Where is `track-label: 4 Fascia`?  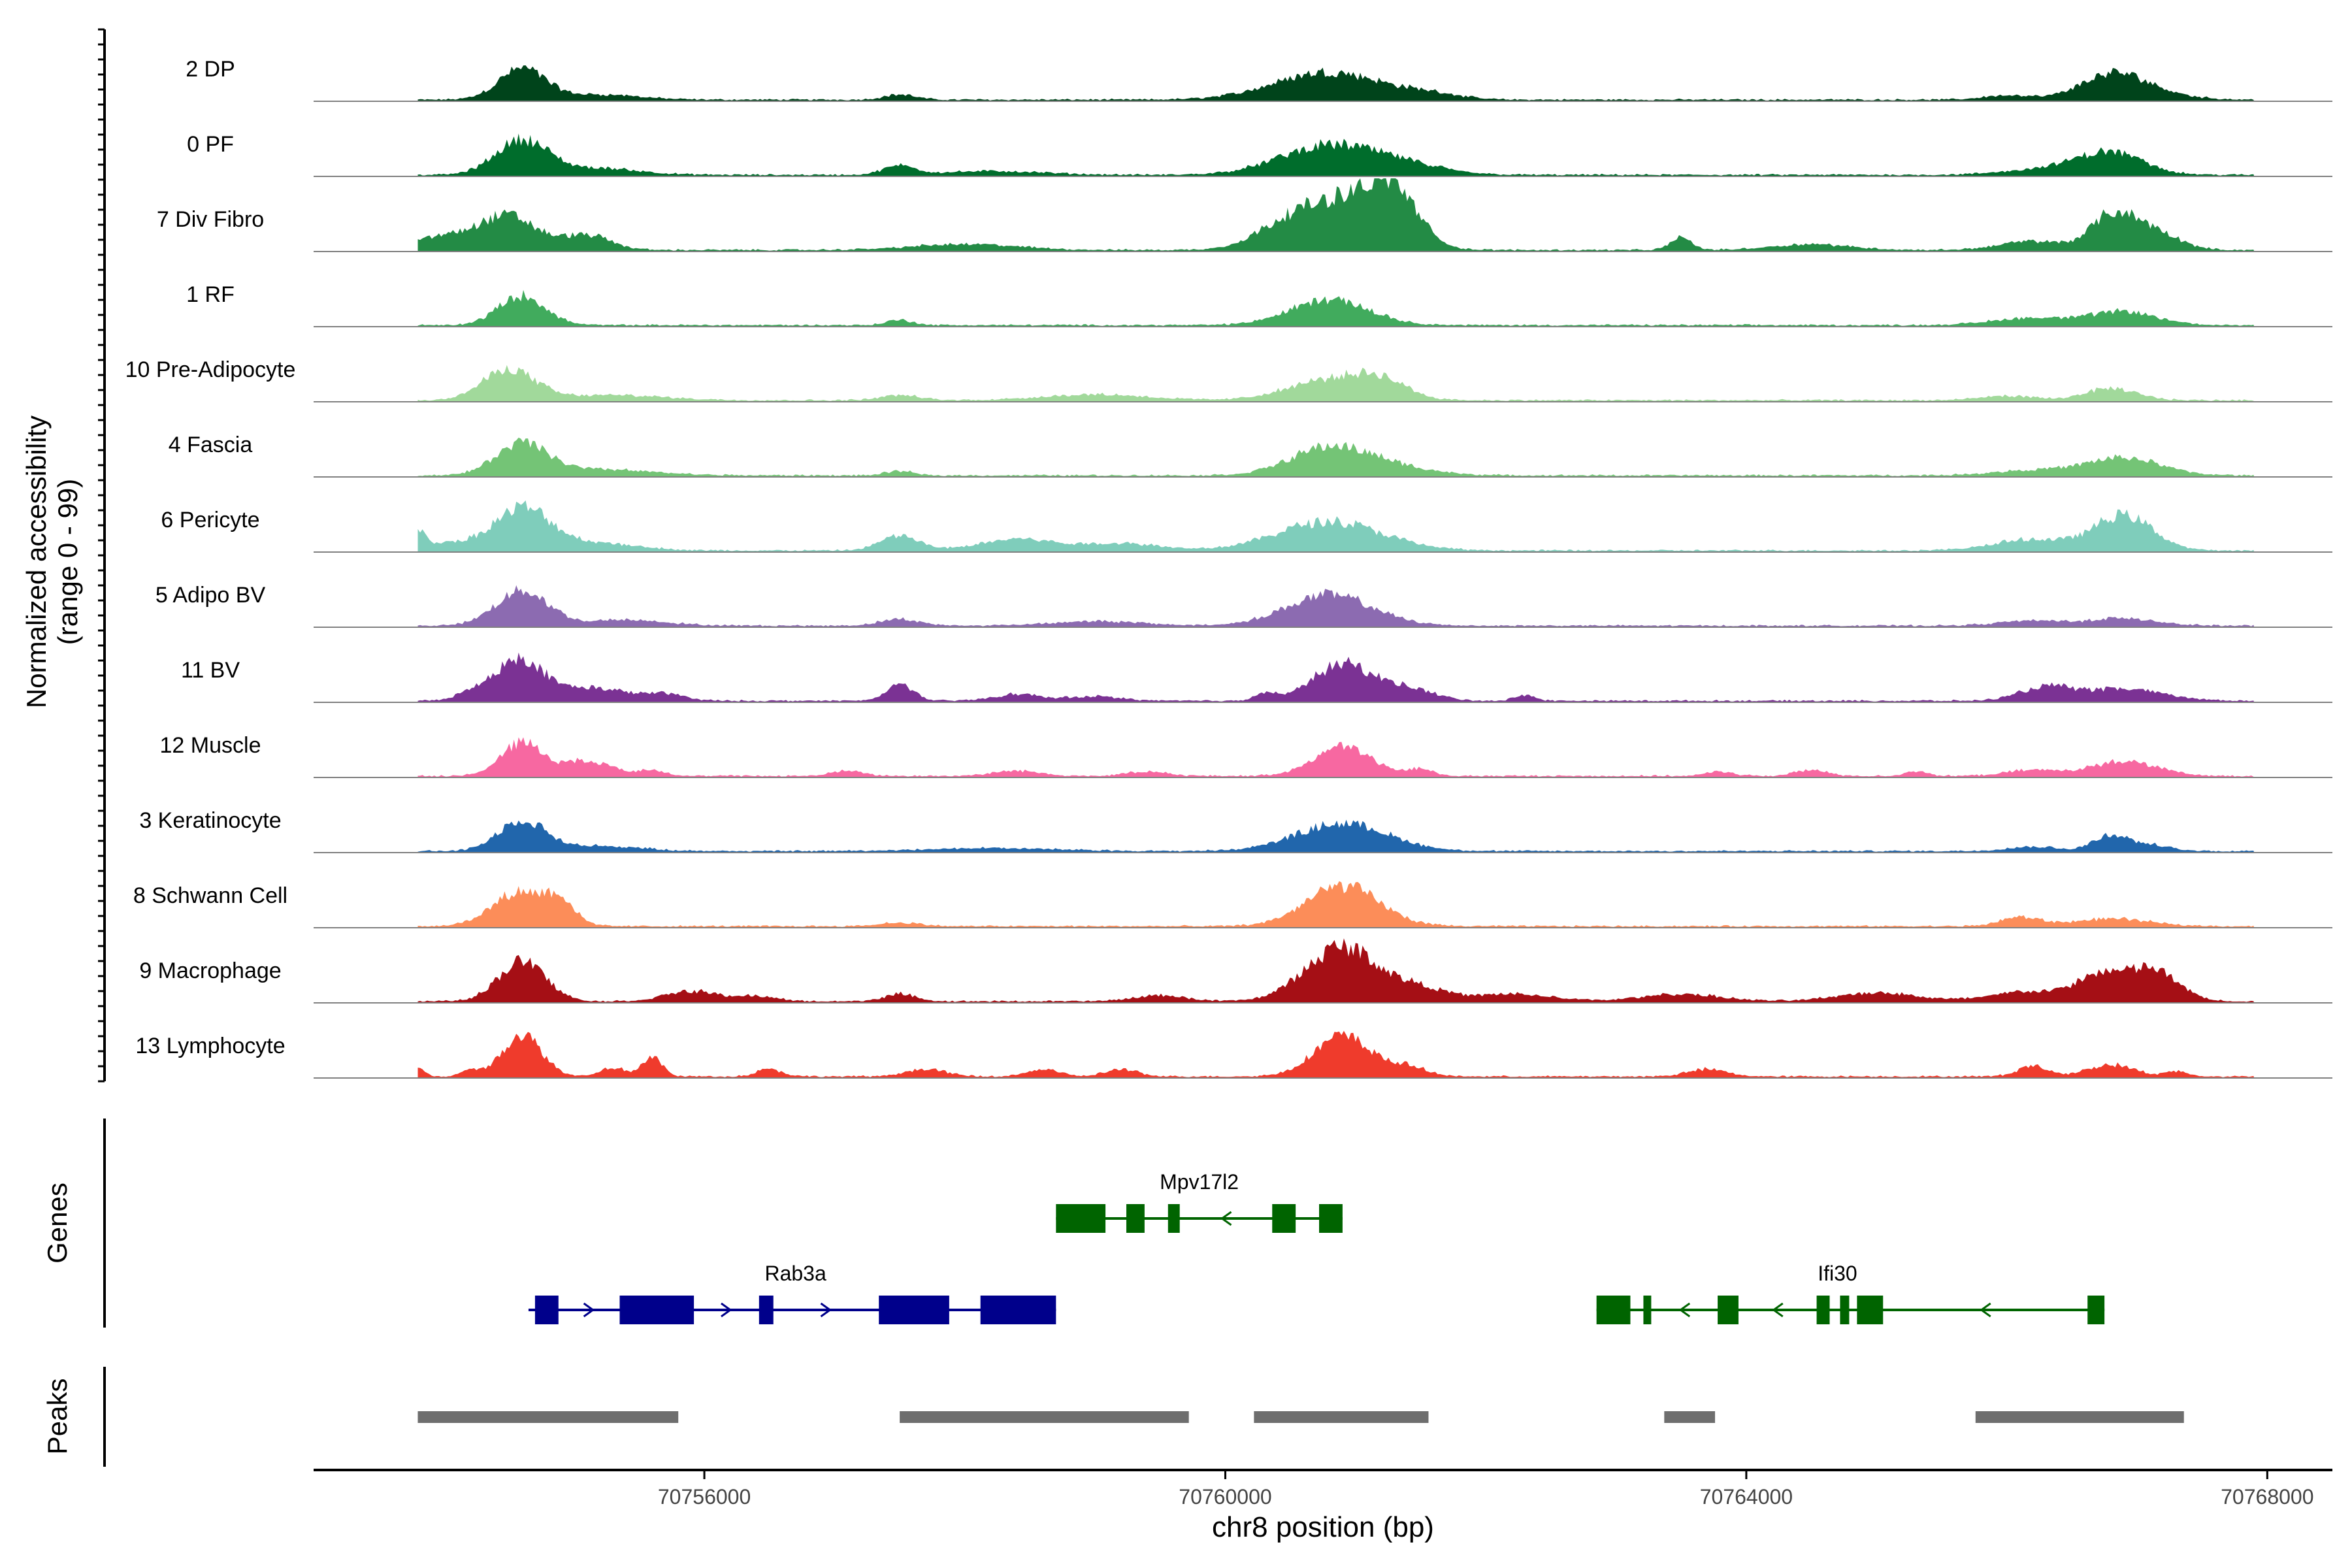 track-label: 4 Fascia is located at coordinates (211, 445).